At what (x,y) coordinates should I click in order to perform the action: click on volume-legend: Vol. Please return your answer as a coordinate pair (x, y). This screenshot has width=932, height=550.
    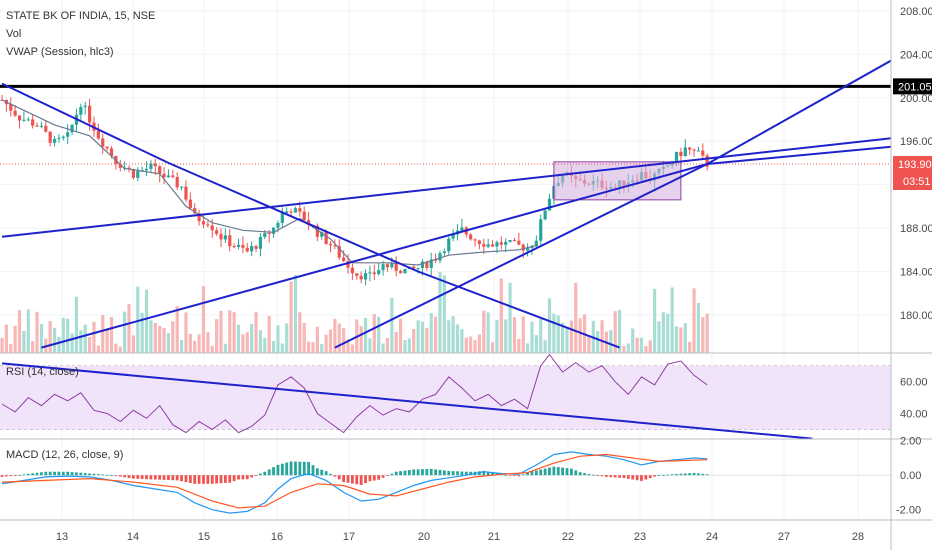
    Looking at the image, I should click on (13, 34).